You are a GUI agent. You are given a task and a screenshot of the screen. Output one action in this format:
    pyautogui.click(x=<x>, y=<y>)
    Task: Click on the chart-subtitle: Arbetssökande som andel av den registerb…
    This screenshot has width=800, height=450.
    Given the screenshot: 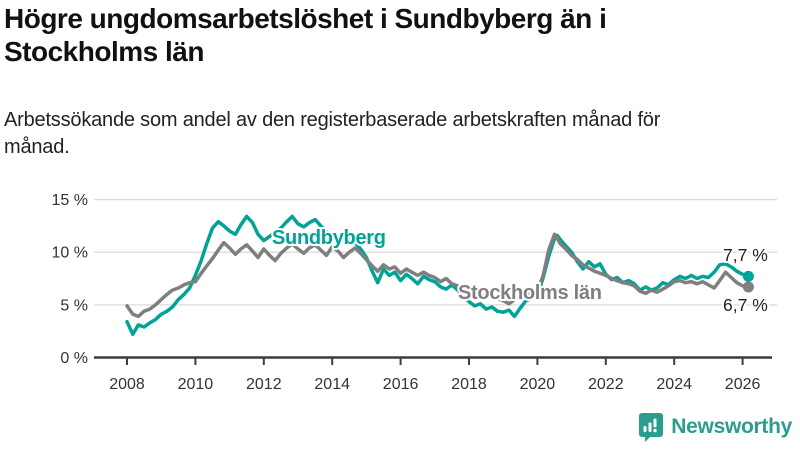 What is the action you would take?
    pyautogui.click(x=332, y=133)
    